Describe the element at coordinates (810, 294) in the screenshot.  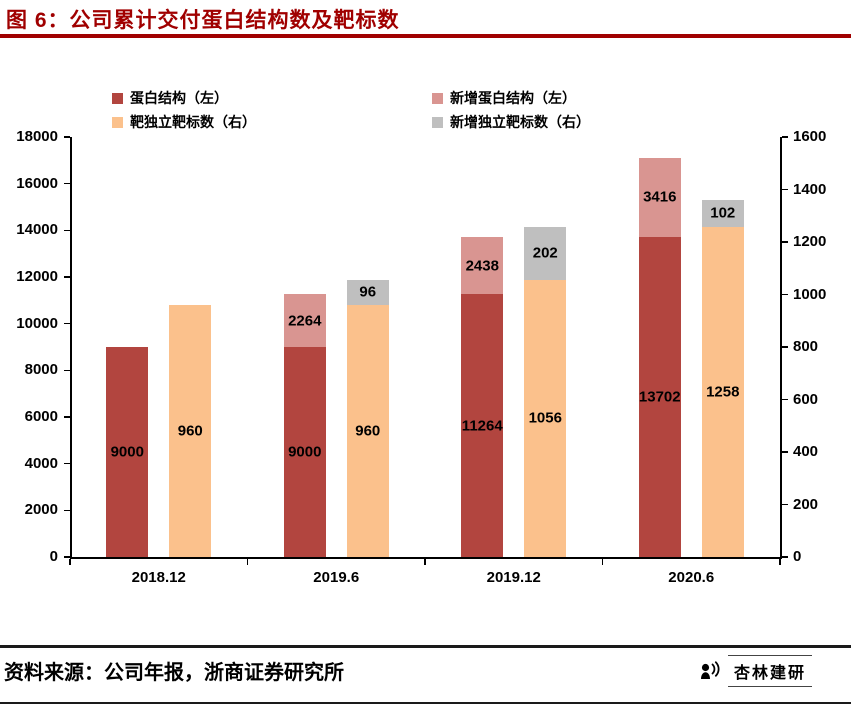
I see `right-axis-tick-label: 1000` at that location.